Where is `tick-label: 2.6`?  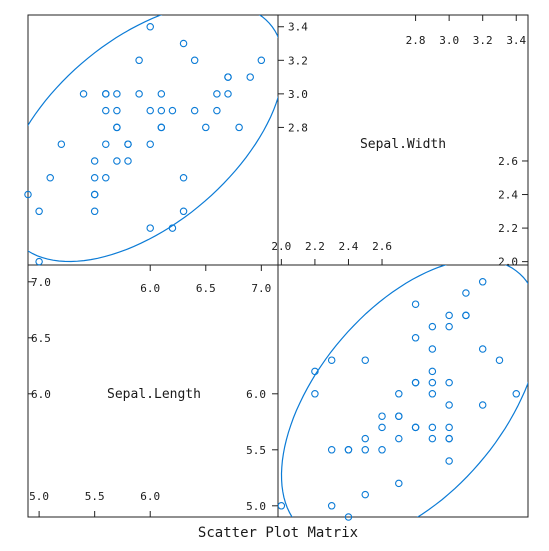
tick-label: 2.6 is located at coordinates (508, 161).